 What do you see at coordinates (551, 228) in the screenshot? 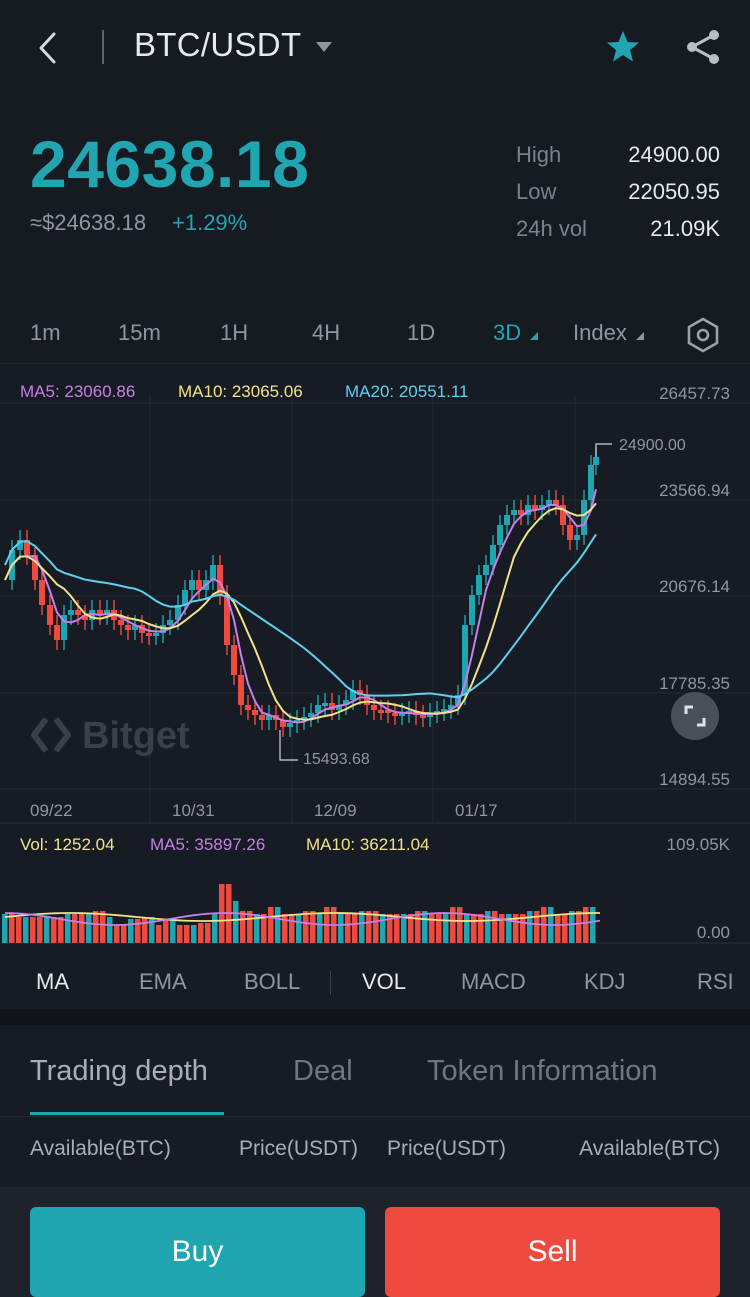
I see `volume-label: 24h vol` at bounding box center [551, 228].